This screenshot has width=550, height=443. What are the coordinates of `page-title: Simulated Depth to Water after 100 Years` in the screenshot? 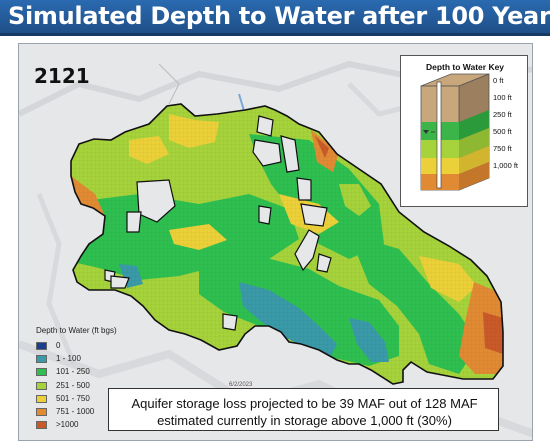 It's located at (279, 16).